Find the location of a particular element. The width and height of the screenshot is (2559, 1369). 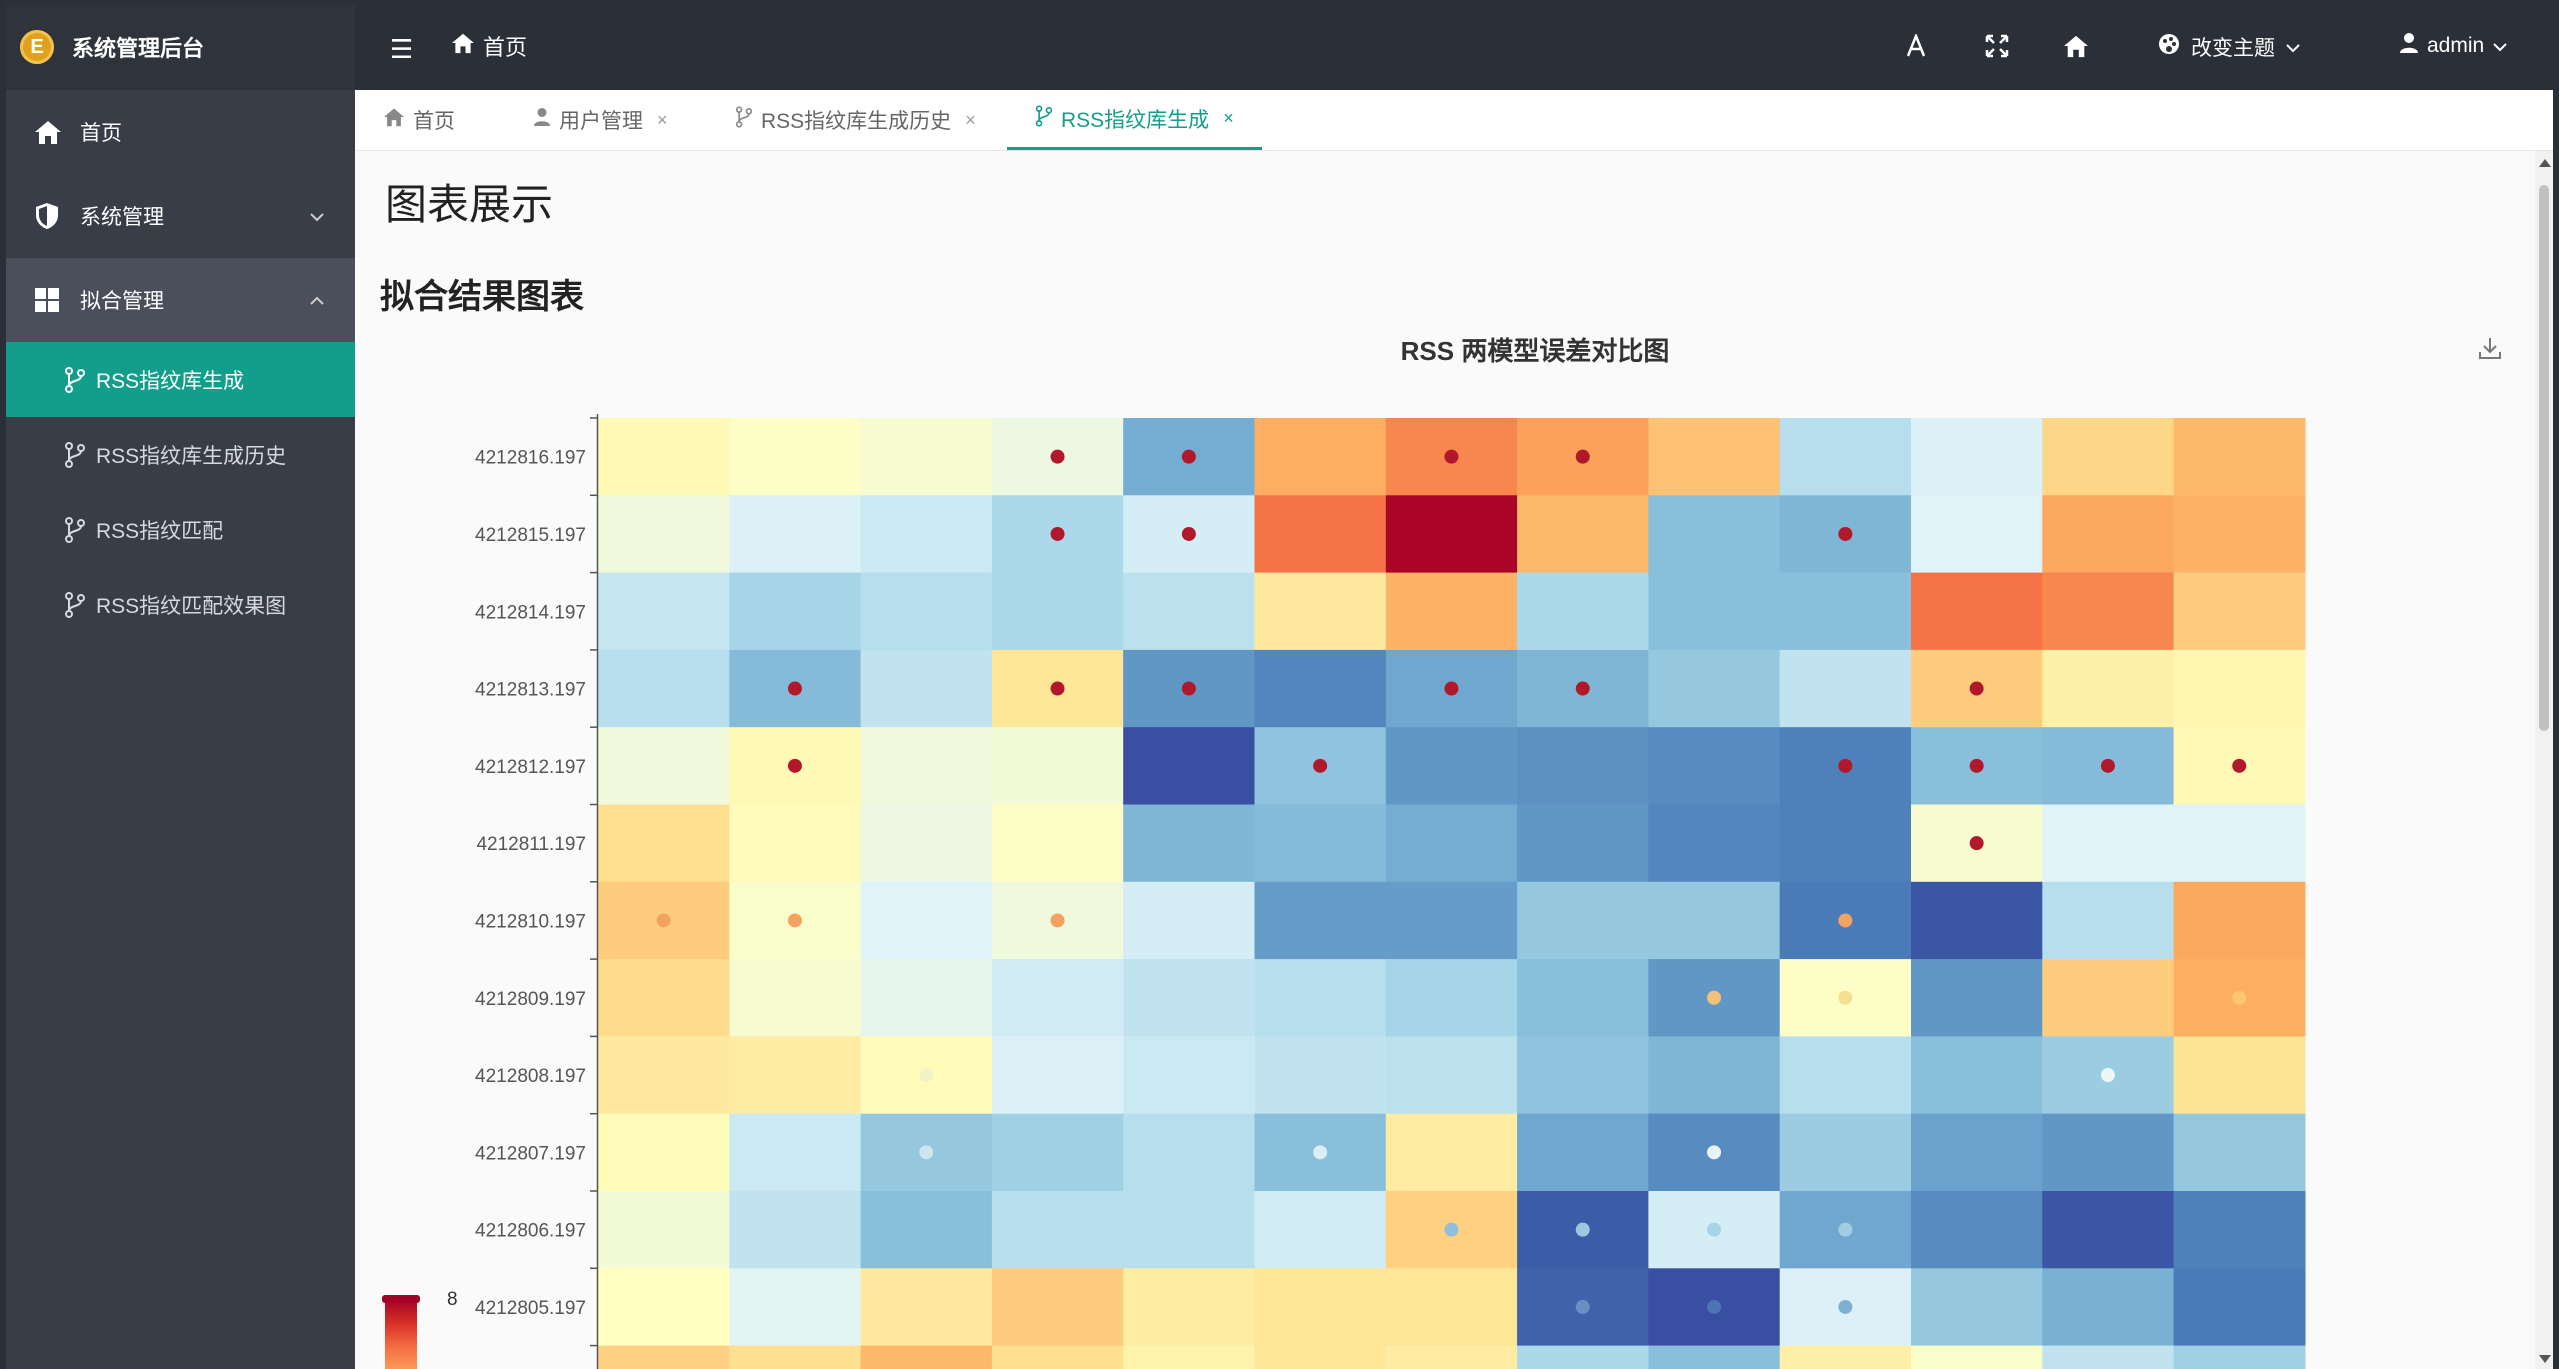

sidebar-item-fitting: 拟合管理 is located at coordinates (180, 300).